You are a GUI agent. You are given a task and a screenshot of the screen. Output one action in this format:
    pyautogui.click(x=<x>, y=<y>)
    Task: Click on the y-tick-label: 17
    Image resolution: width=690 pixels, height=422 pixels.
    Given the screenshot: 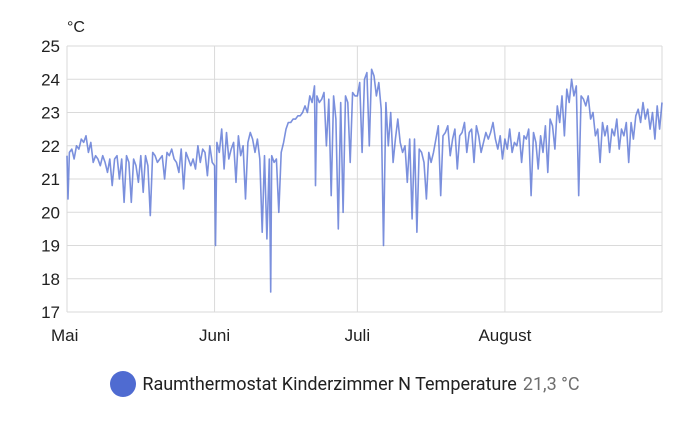 What is the action you would take?
    pyautogui.click(x=50, y=312)
    